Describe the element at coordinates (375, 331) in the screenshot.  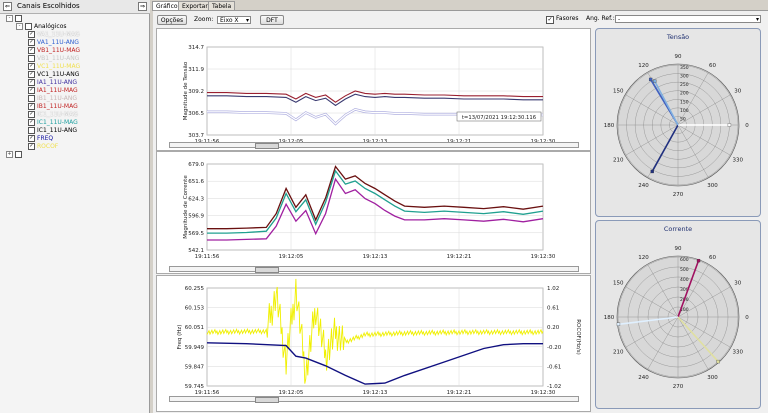
I see `rocof-line` at that location.